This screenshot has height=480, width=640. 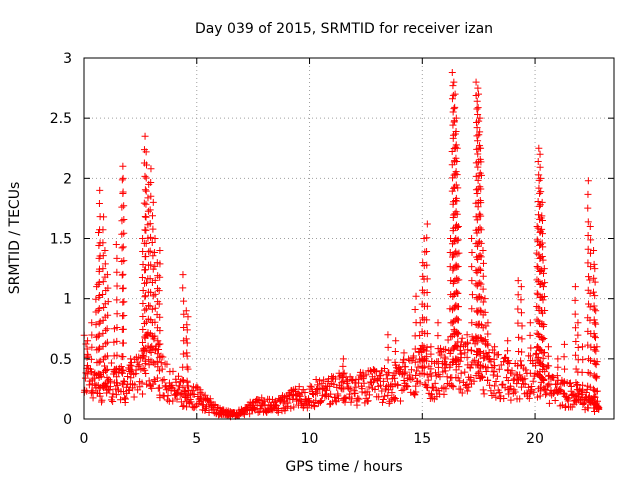 I want to click on y-axis-label: SRMTID / TECUs, so click(x=15, y=238).